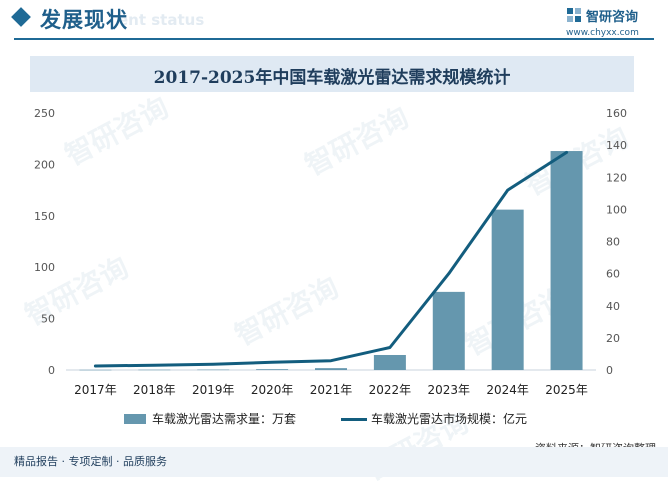 This screenshot has width=668, height=489. What do you see at coordinates (613, 338) in the screenshot?
I see `y-right-tick-label: 20` at bounding box center [613, 338].